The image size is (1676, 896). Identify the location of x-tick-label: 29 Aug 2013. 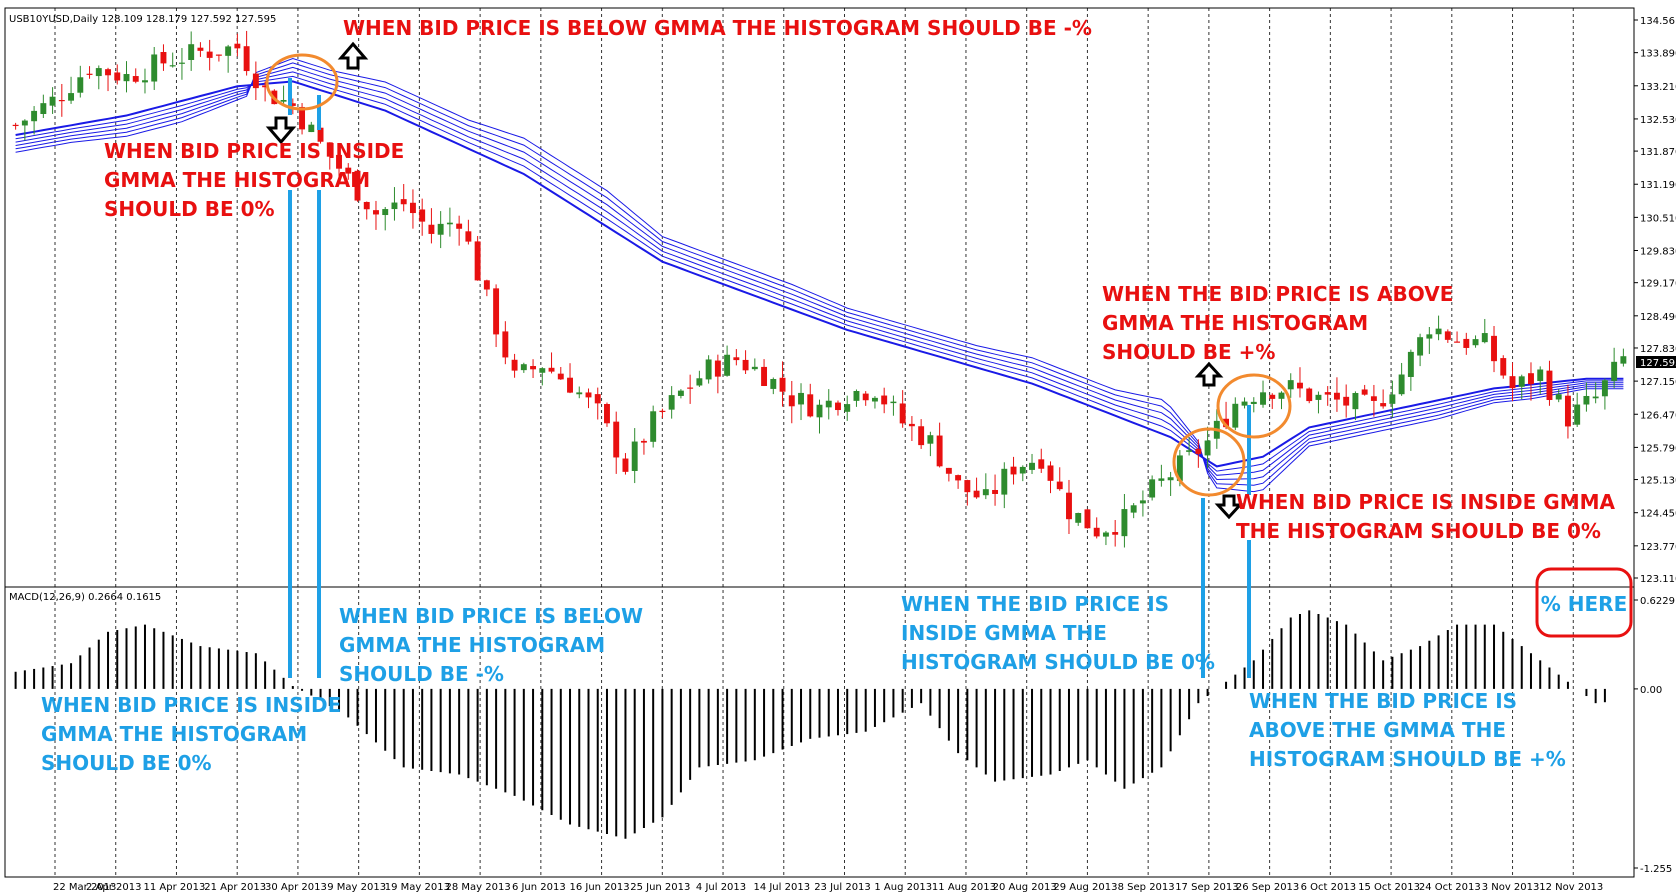
(1085, 887).